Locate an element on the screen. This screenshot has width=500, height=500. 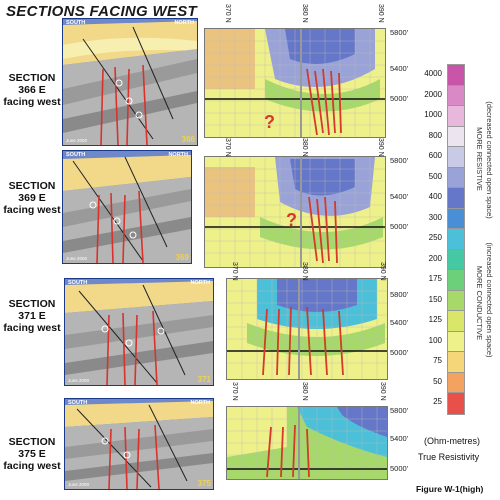
geology-panel-369: SOUTH NORTH June 2000 369 is located at coordinates (127, 207).